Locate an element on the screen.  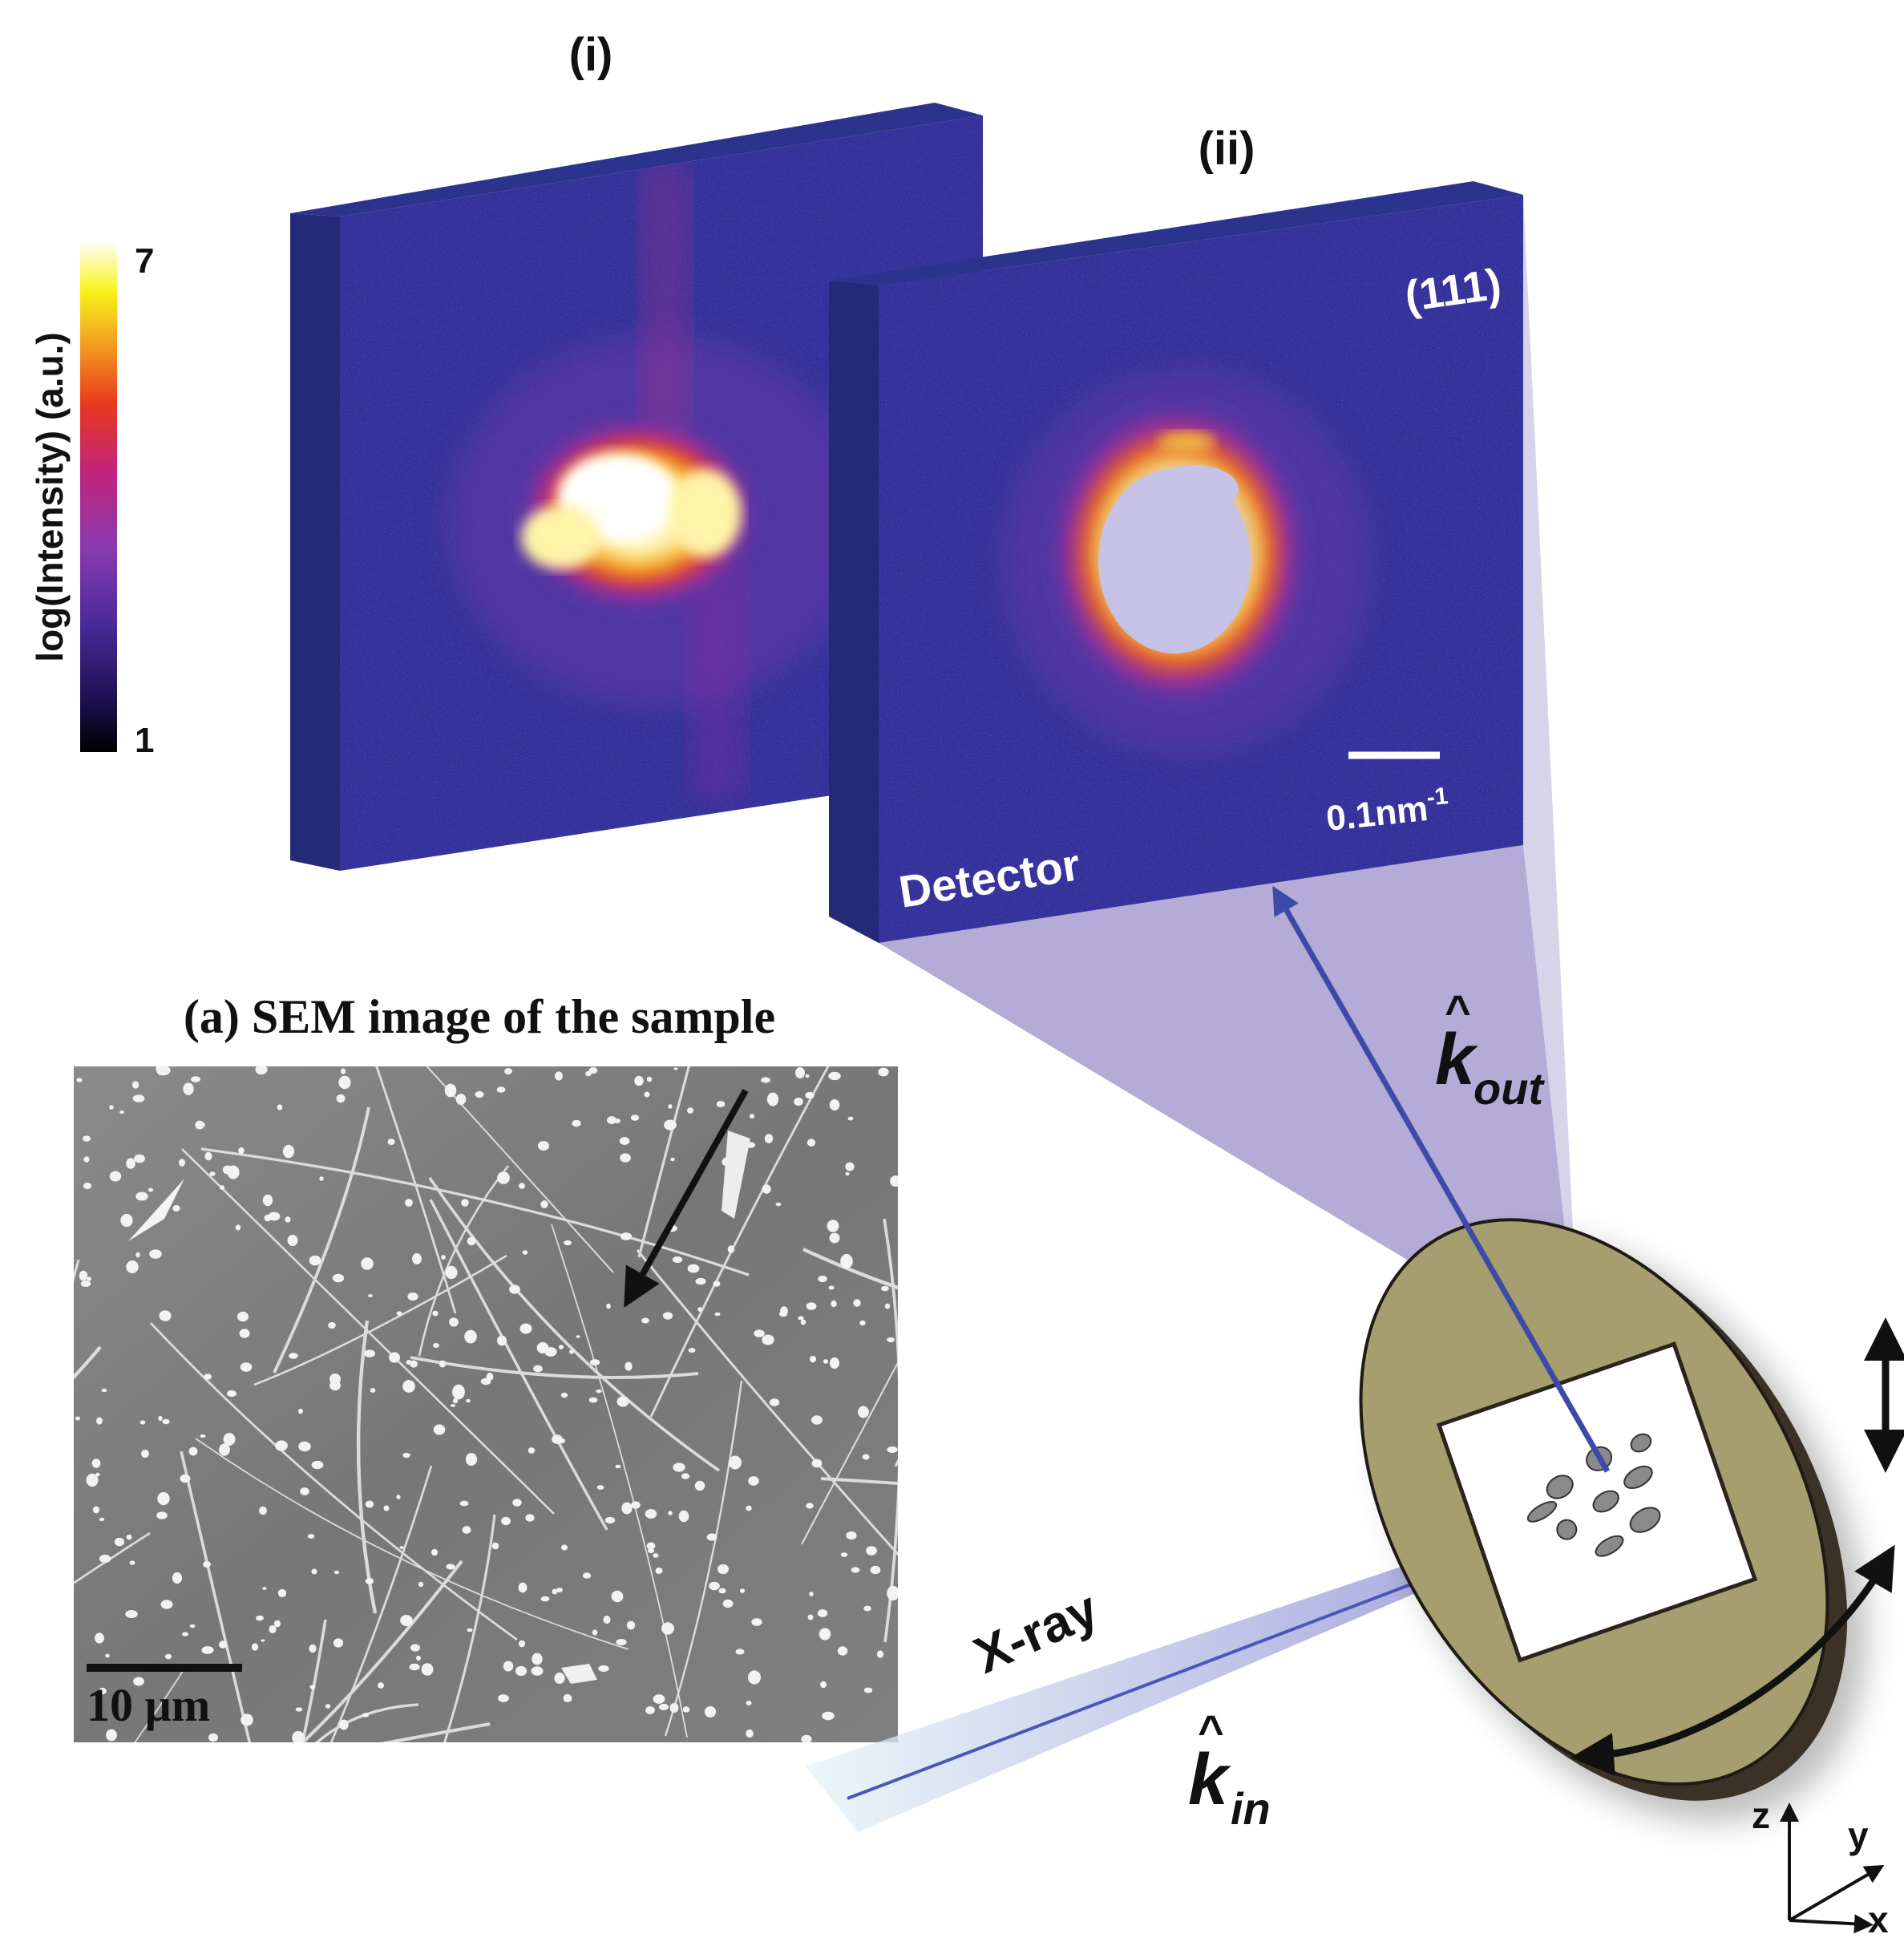
coordinate-axes is located at coordinates (1832, 1868).